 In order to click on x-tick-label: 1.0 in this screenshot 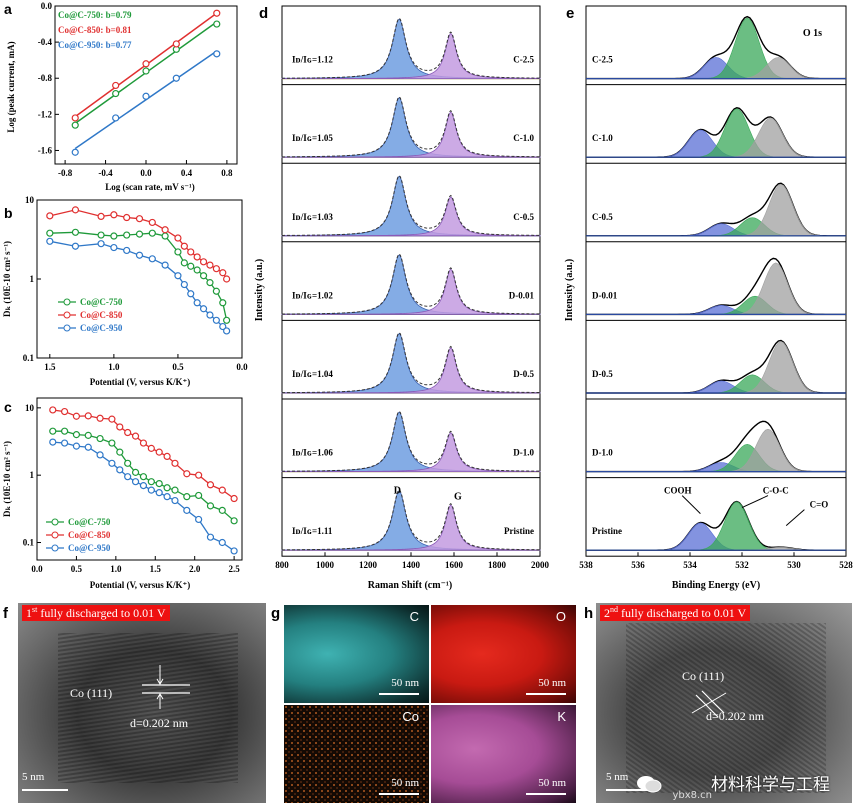, I will do `click(116, 569)`.